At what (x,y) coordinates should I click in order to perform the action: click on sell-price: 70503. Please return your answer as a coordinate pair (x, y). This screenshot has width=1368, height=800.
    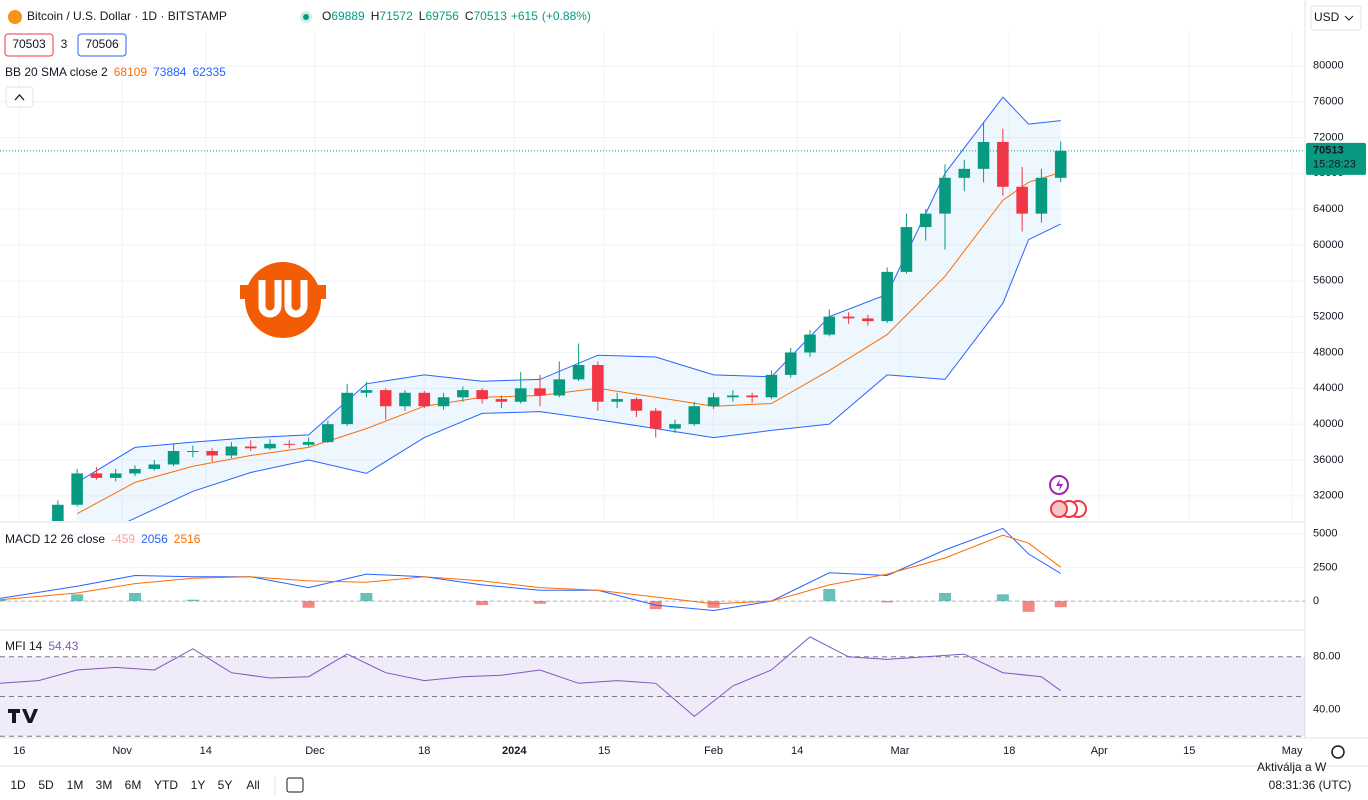
    Looking at the image, I should click on (29, 44).